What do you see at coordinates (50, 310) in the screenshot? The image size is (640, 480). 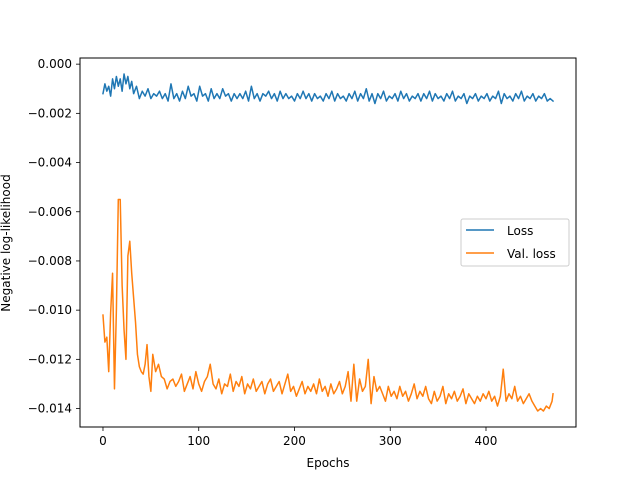 I see `y-tick-label: −0.010` at bounding box center [50, 310].